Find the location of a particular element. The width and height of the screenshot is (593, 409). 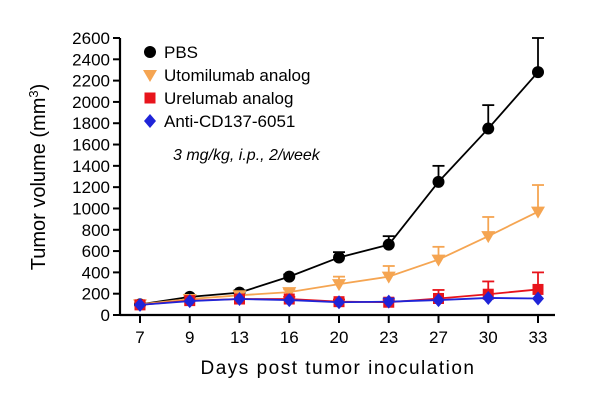

x-tick-label: 7 is located at coordinates (139, 337).